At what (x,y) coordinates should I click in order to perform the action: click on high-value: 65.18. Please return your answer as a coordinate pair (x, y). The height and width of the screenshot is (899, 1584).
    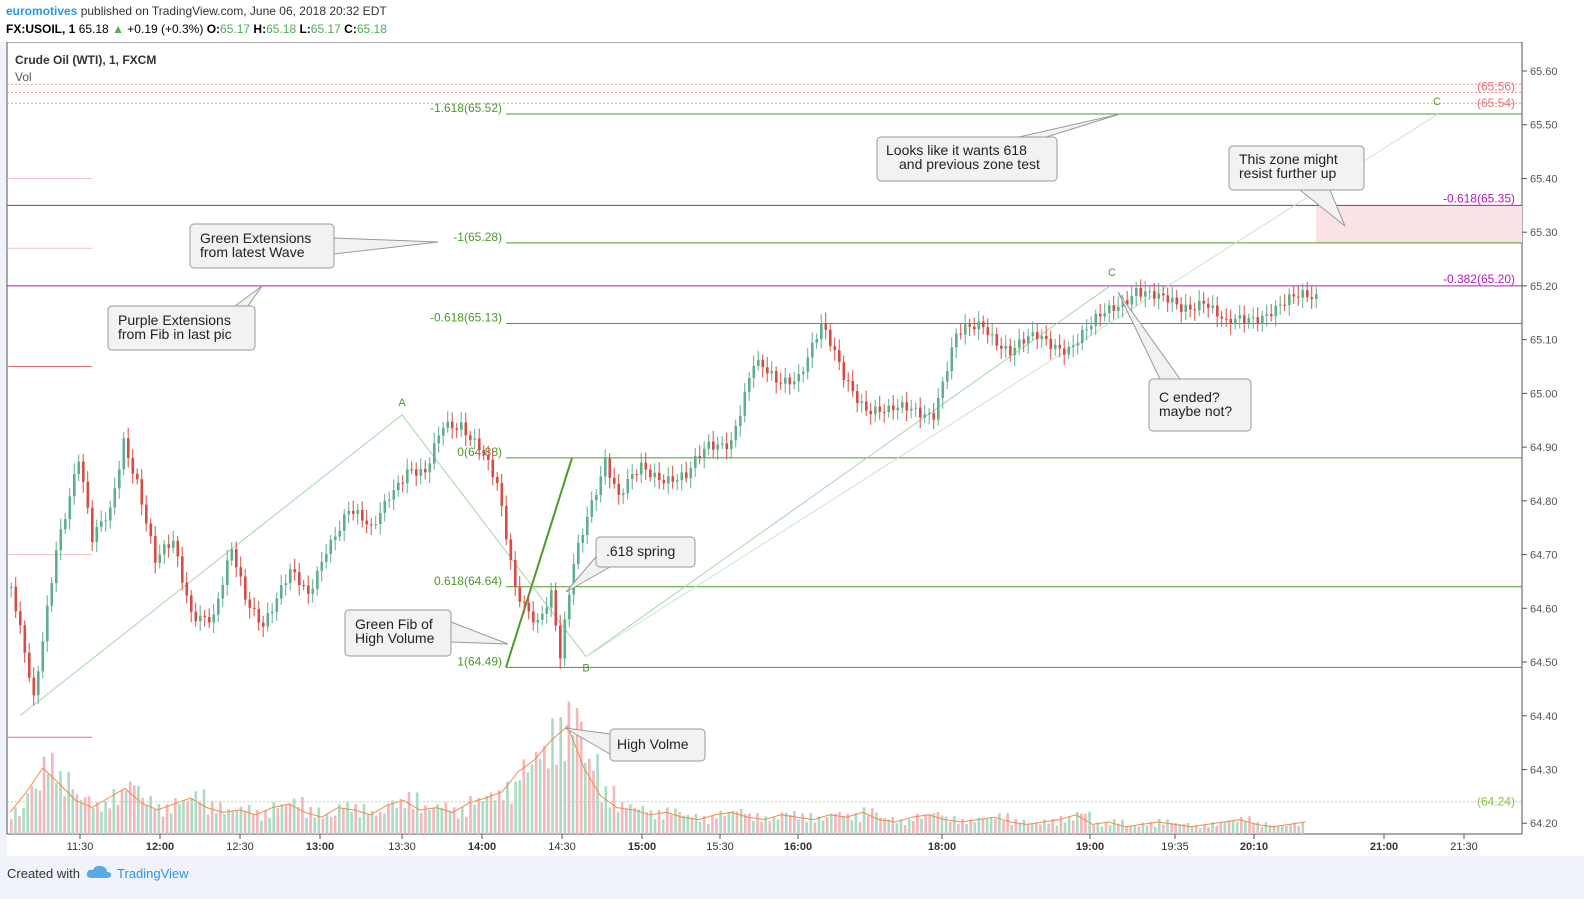
    Looking at the image, I should click on (281, 29).